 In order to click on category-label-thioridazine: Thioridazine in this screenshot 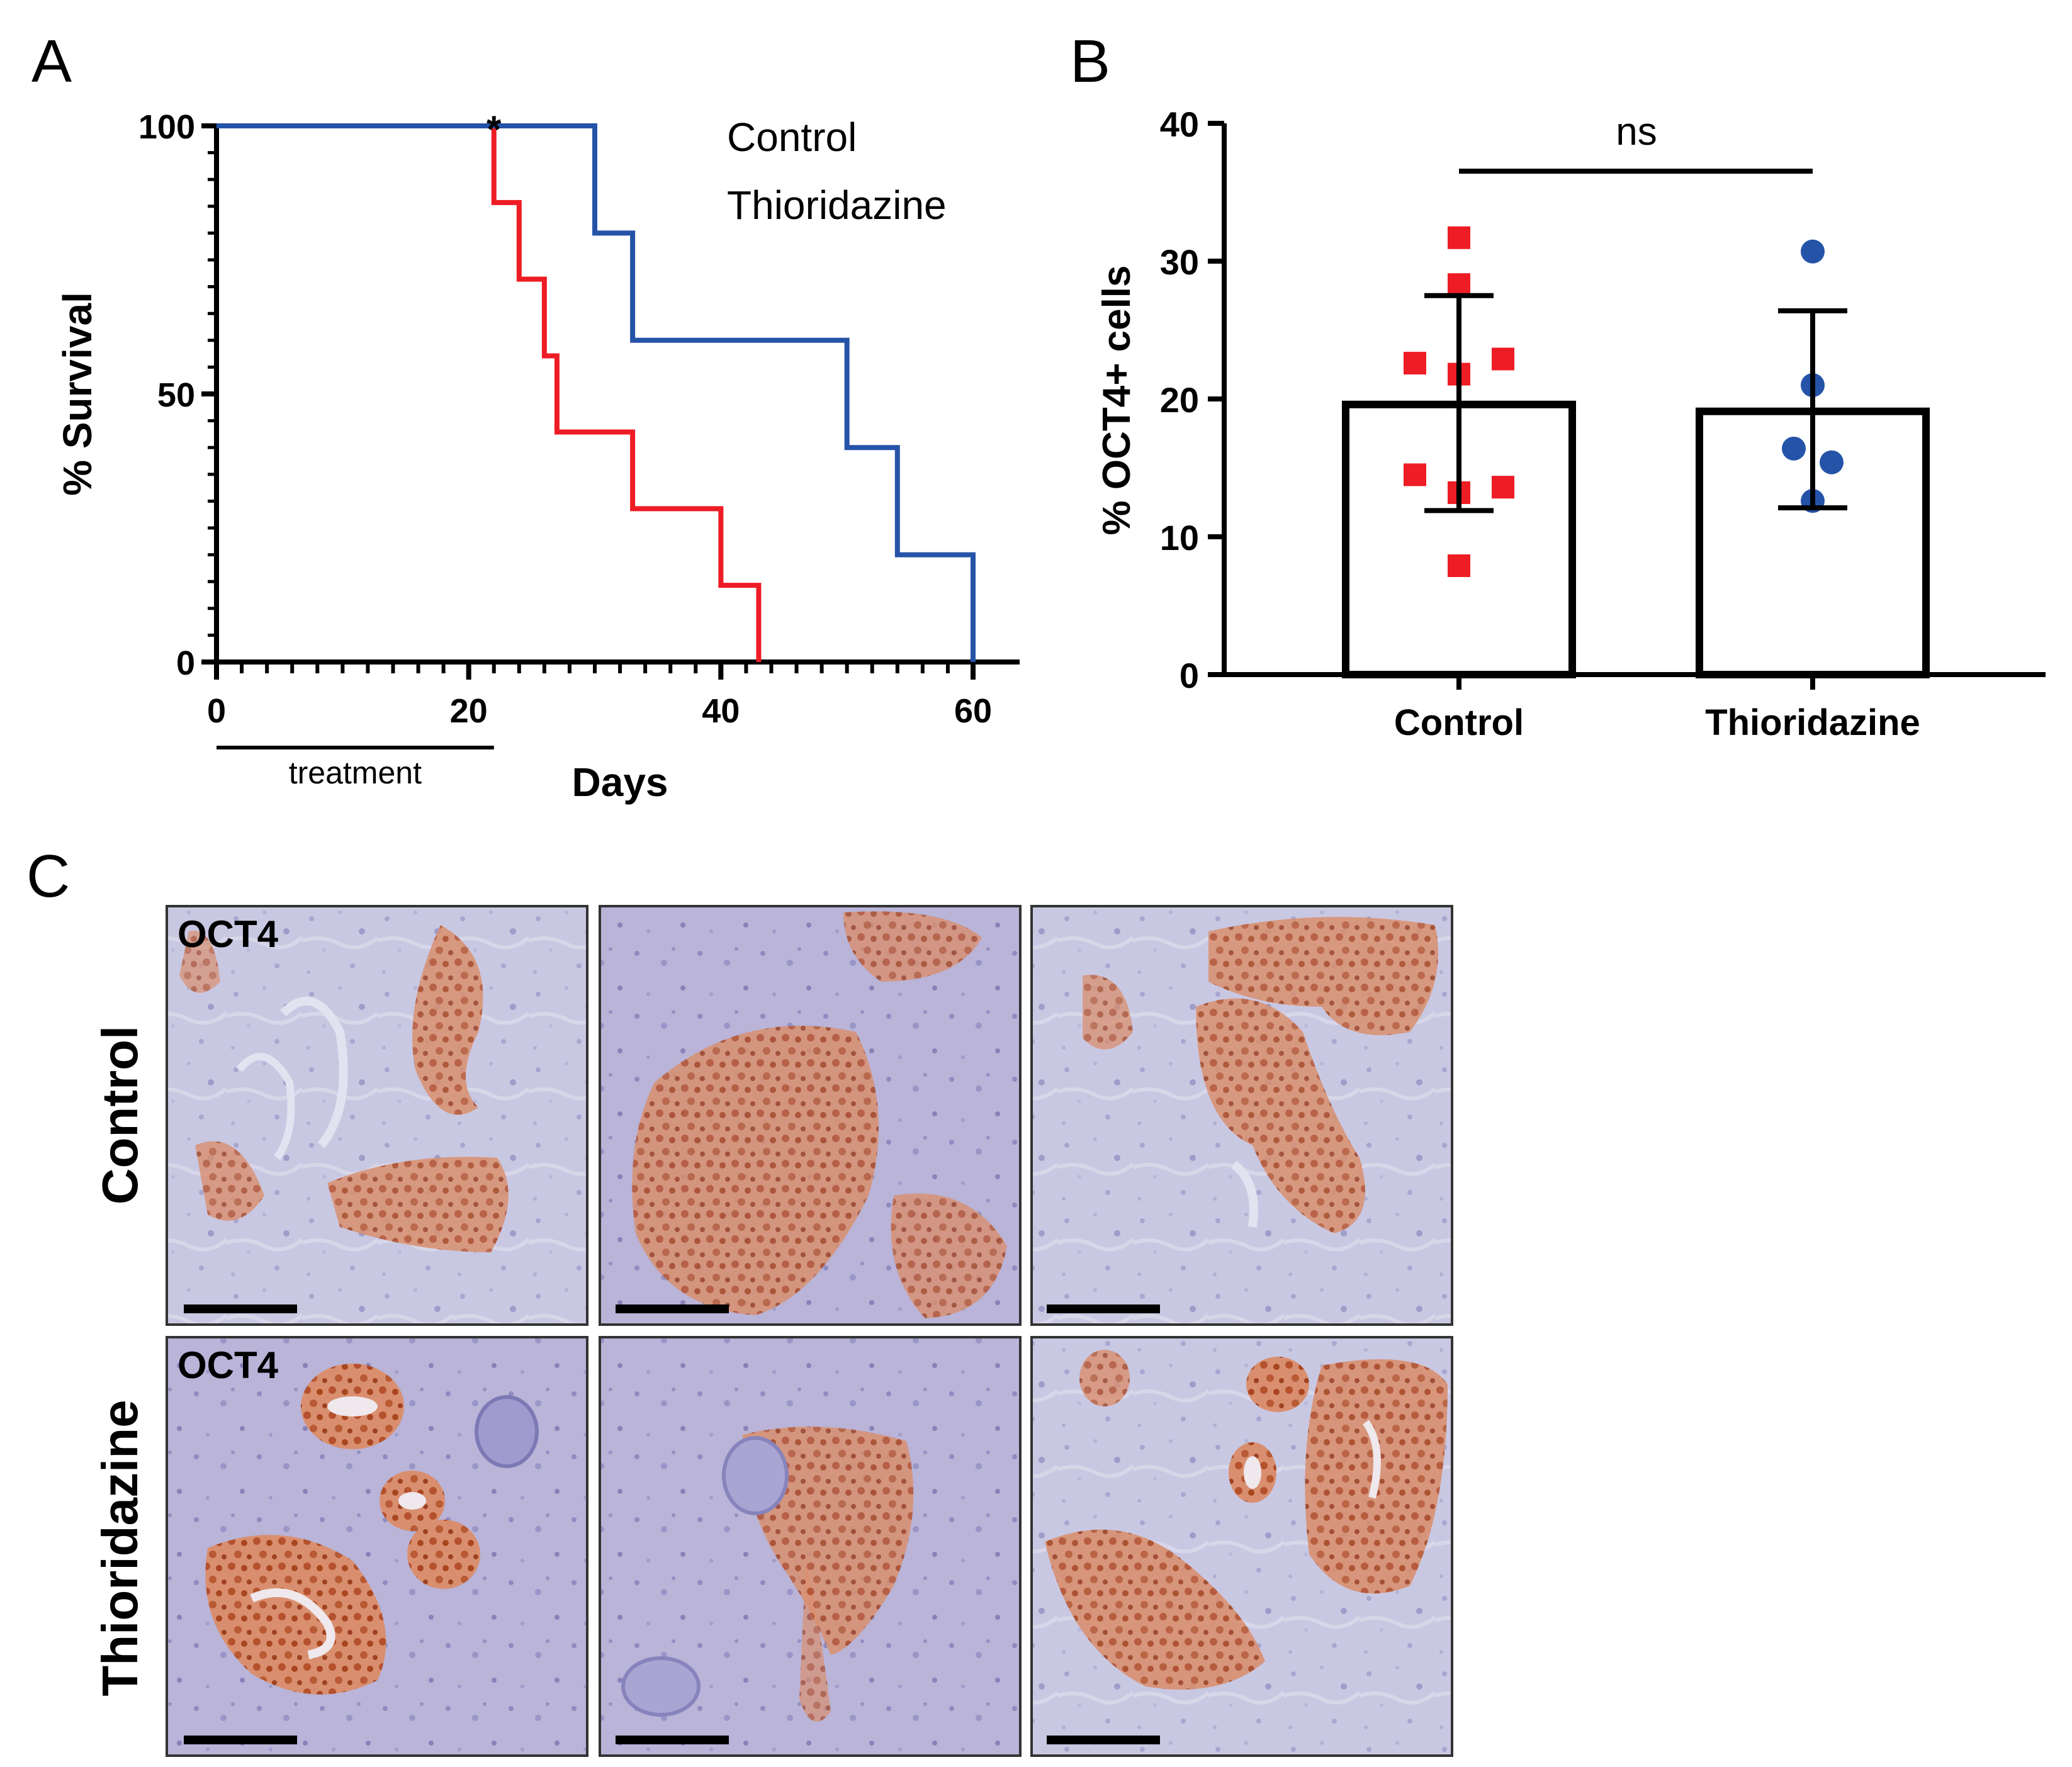, I will do `click(1812, 722)`.